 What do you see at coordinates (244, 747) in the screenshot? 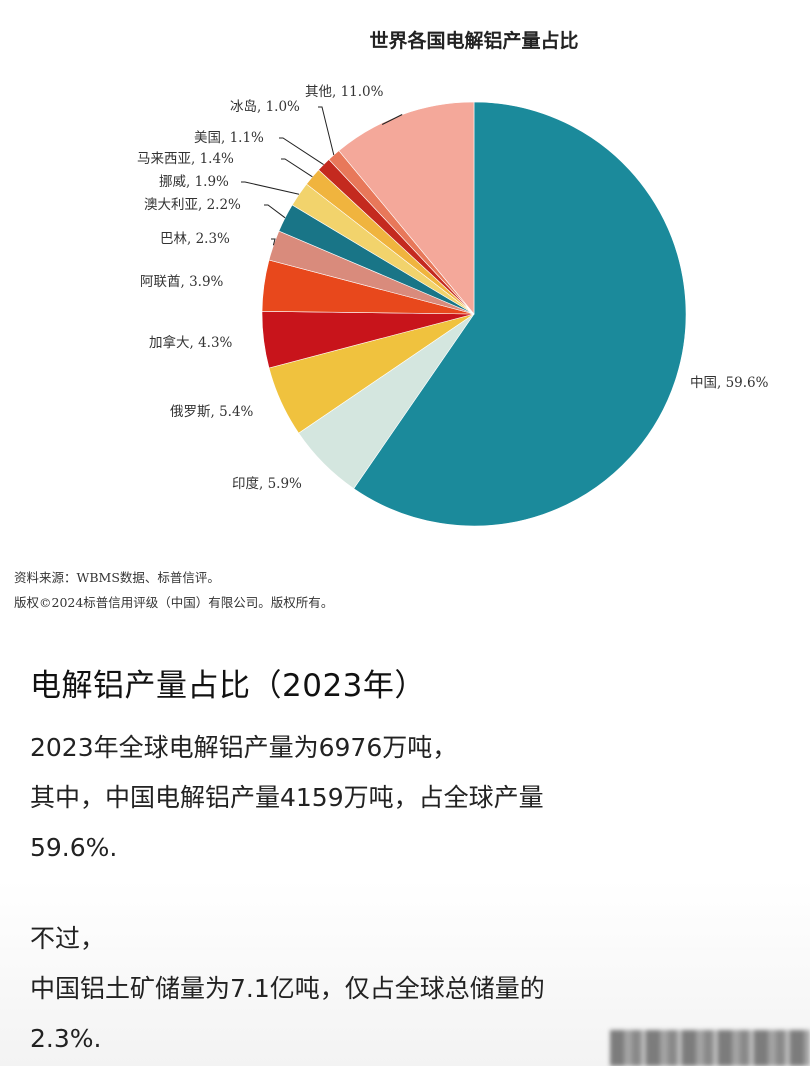
I see `paragraph-line: 2023年全球电解铝产量为6976万吨，` at bounding box center [244, 747].